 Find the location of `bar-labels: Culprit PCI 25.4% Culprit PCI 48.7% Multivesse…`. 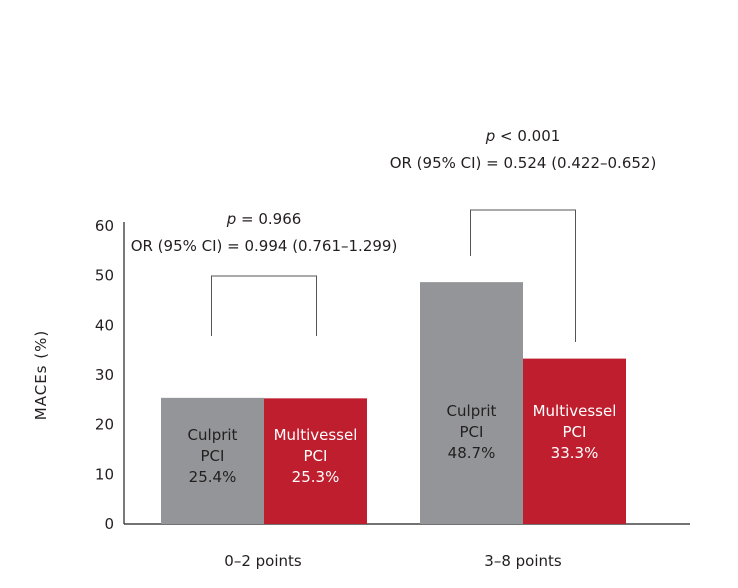

bar-labels: Culprit PCI 25.4% Culprit PCI 48.7% Multivesse… is located at coordinates (402, 444).